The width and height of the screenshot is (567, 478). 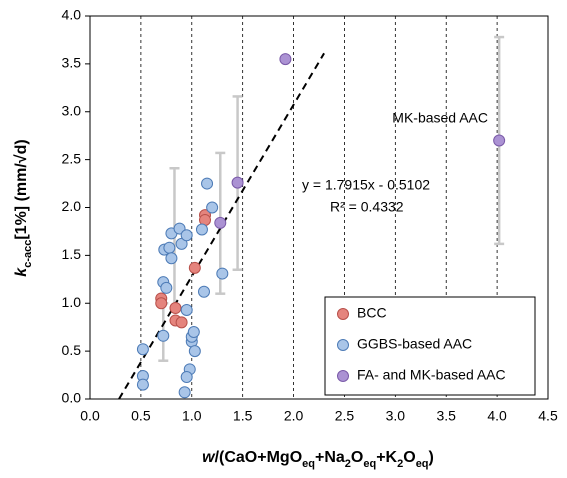 What do you see at coordinates (366, 185) in the screenshot?
I see `annotation: y = 1.7915x - 0.5102` at bounding box center [366, 185].